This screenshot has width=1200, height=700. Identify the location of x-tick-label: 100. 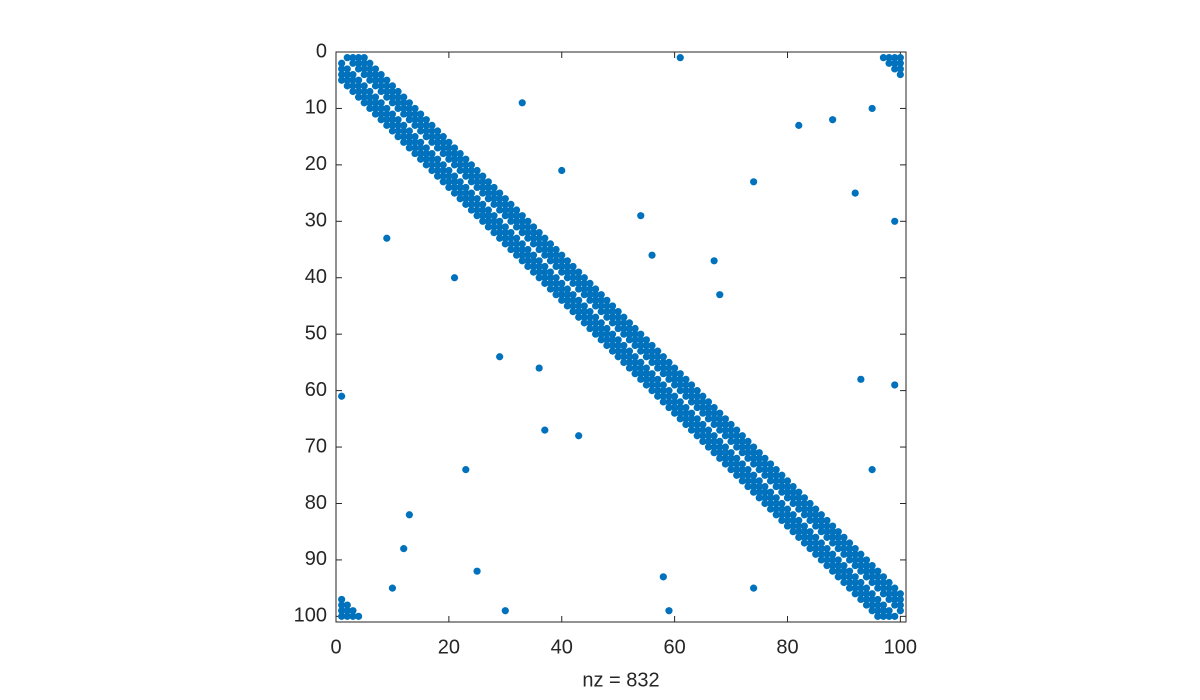
(900, 647).